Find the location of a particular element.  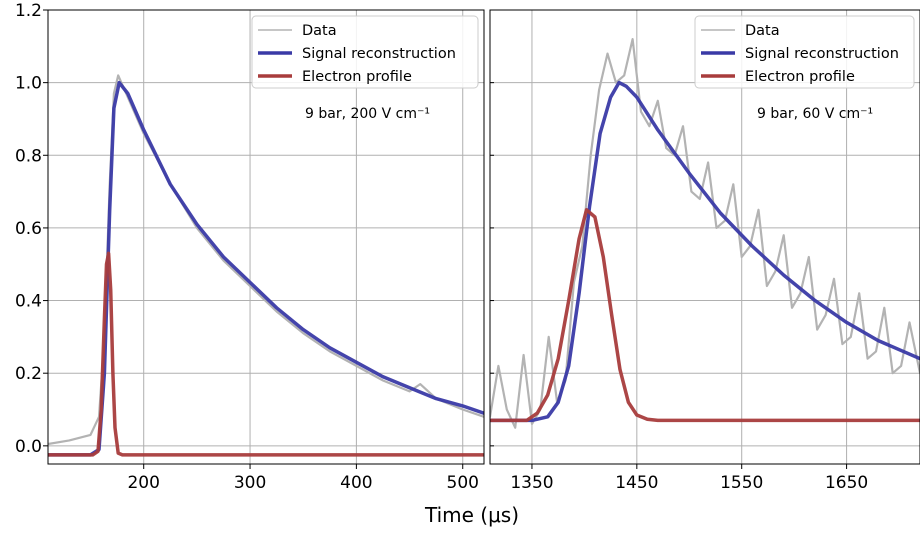

left-y-tick-label: 1.0 is located at coordinates (28, 84).